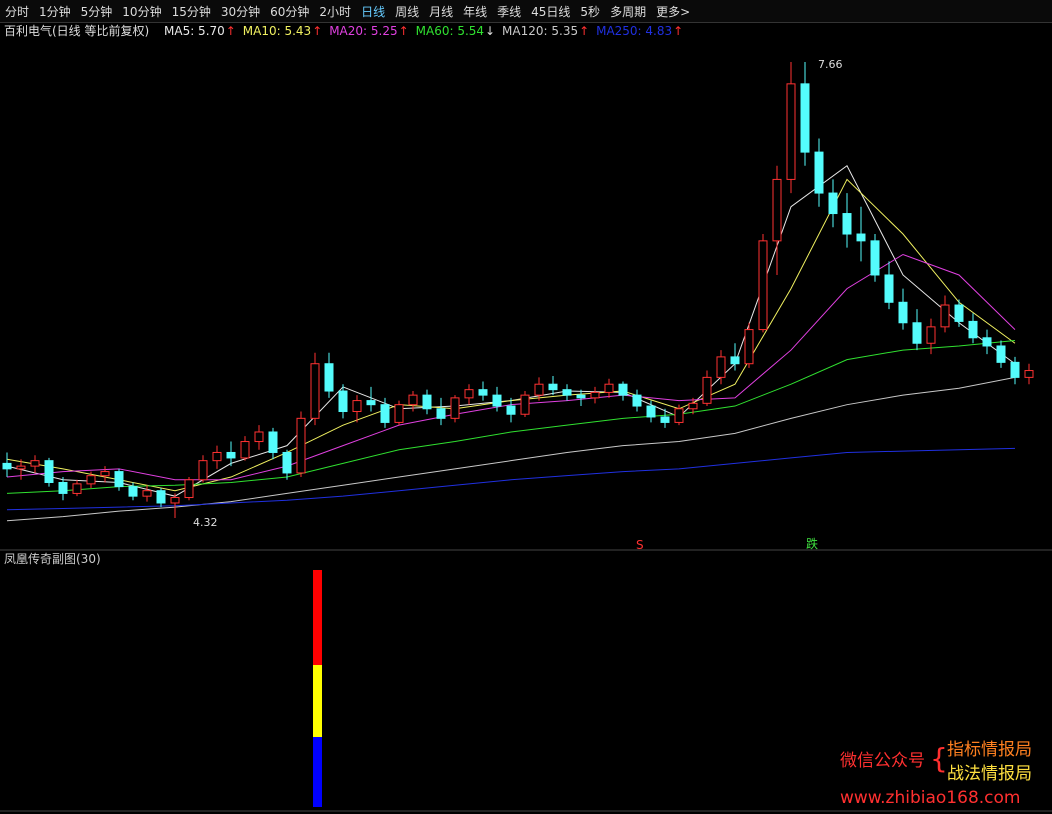  Describe the element at coordinates (335, 11) in the screenshot. I see `toolbar-item: 2小时` at that location.